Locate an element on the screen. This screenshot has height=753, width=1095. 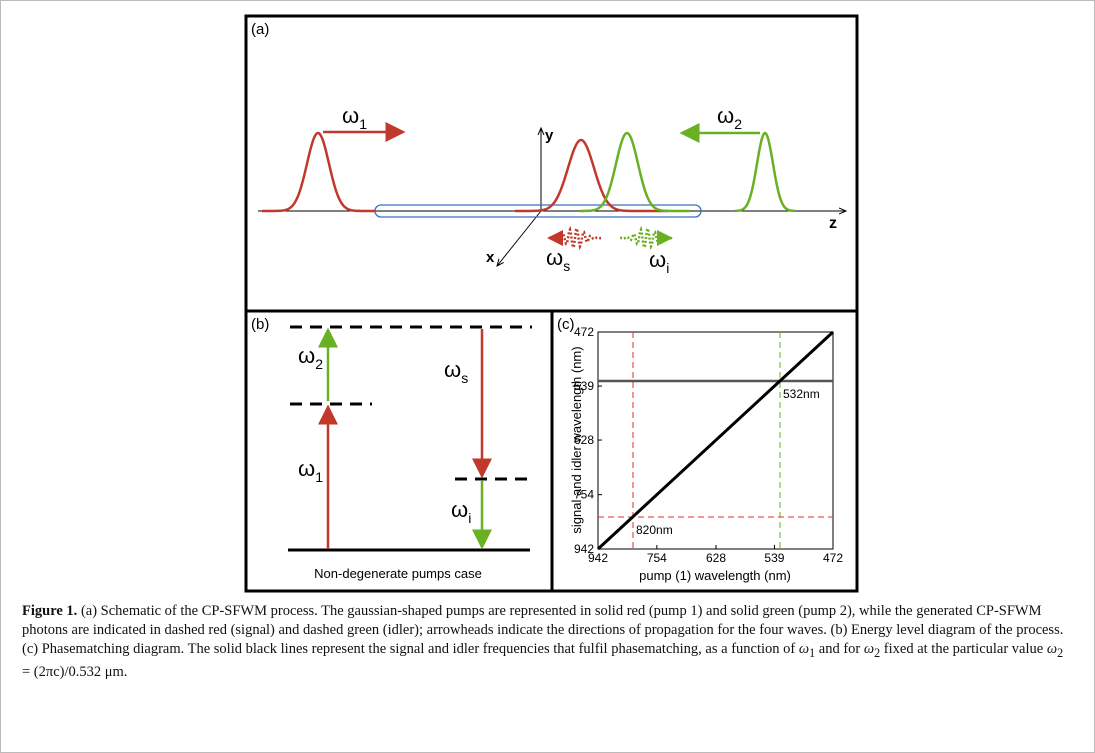
axis-label: x is located at coordinates (490, 257).